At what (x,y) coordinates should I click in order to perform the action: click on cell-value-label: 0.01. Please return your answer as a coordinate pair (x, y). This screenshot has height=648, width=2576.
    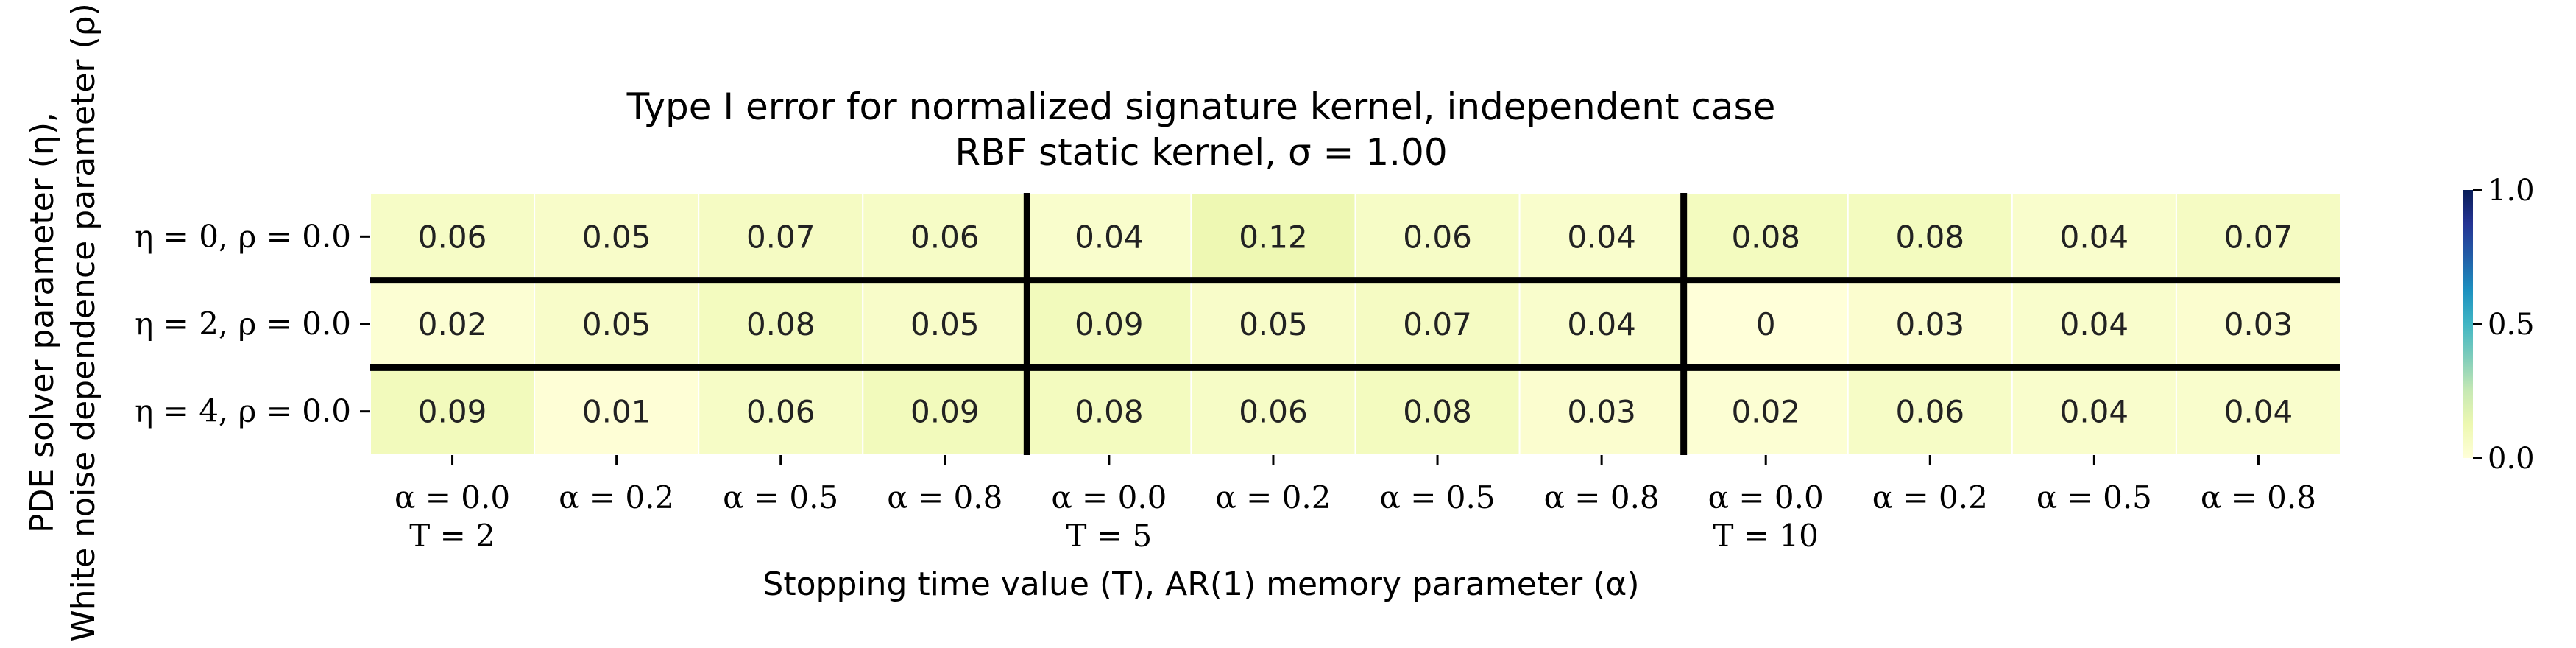
    Looking at the image, I should click on (616, 412).